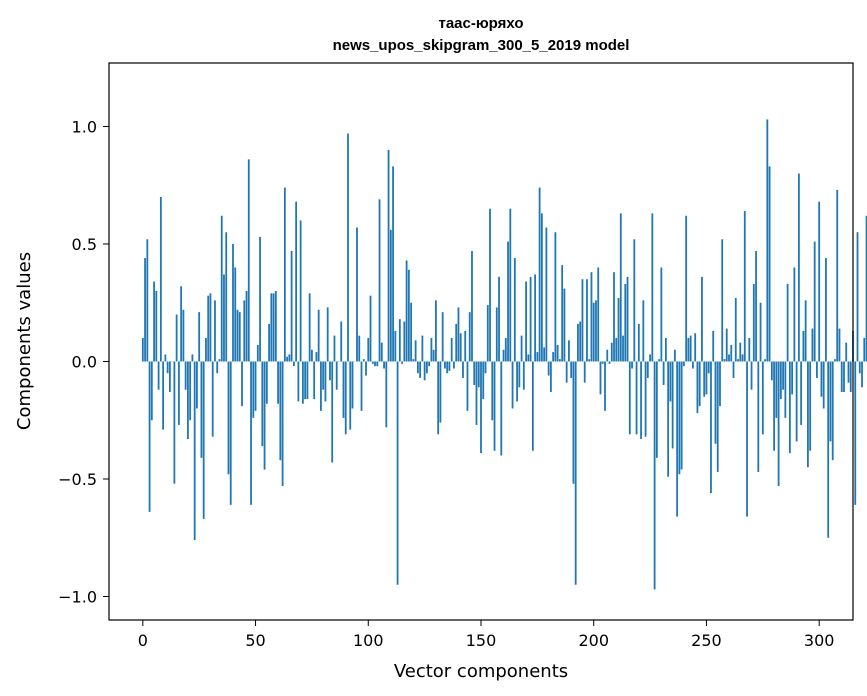 The image size is (867, 696). What do you see at coordinates (143, 640) in the screenshot?
I see `x-tick-label: 0` at bounding box center [143, 640].